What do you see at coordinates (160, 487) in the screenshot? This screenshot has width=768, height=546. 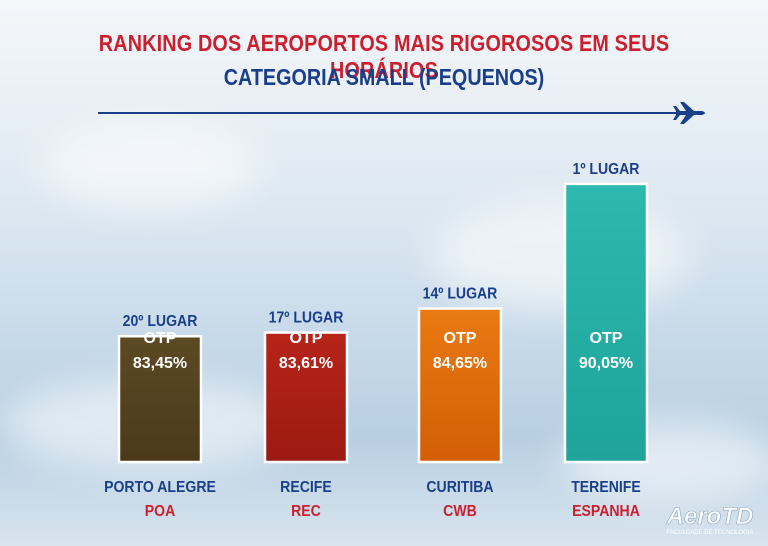 I see `category-label: PORTO ALEGRE` at bounding box center [160, 487].